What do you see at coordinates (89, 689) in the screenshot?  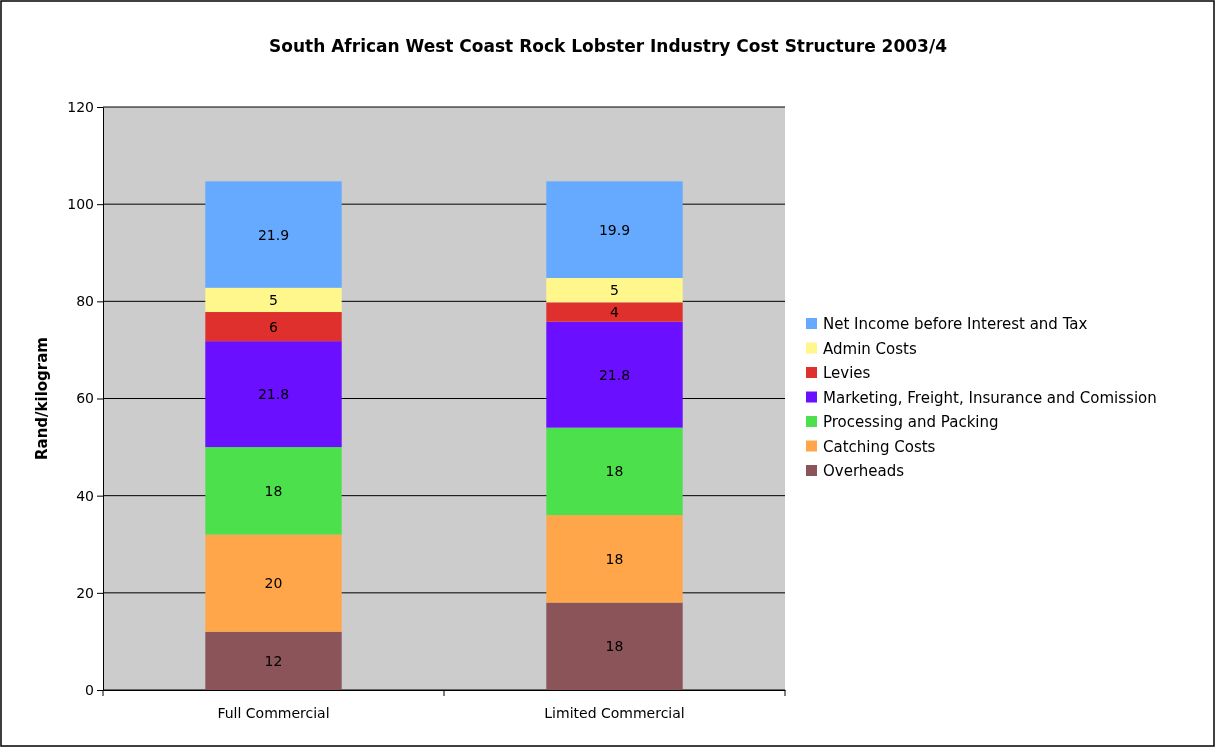 I see `y-tick-label: 0` at bounding box center [89, 689].